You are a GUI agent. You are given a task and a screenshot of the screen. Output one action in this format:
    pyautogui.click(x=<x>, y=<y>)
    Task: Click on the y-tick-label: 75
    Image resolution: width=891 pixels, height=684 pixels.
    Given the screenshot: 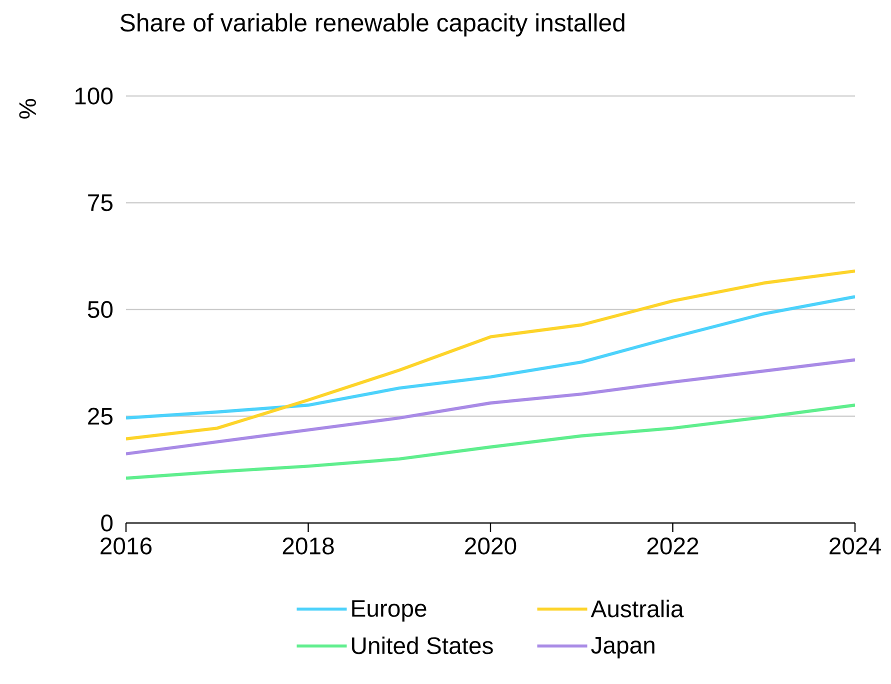 What is the action you would take?
    pyautogui.click(x=100, y=203)
    